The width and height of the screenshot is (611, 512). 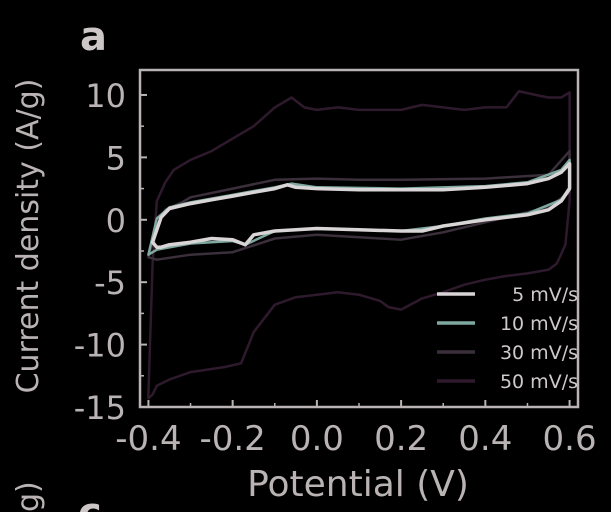 What do you see at coordinates (539, 353) in the screenshot?
I see `legend-label: 30 mV/s` at bounding box center [539, 353].